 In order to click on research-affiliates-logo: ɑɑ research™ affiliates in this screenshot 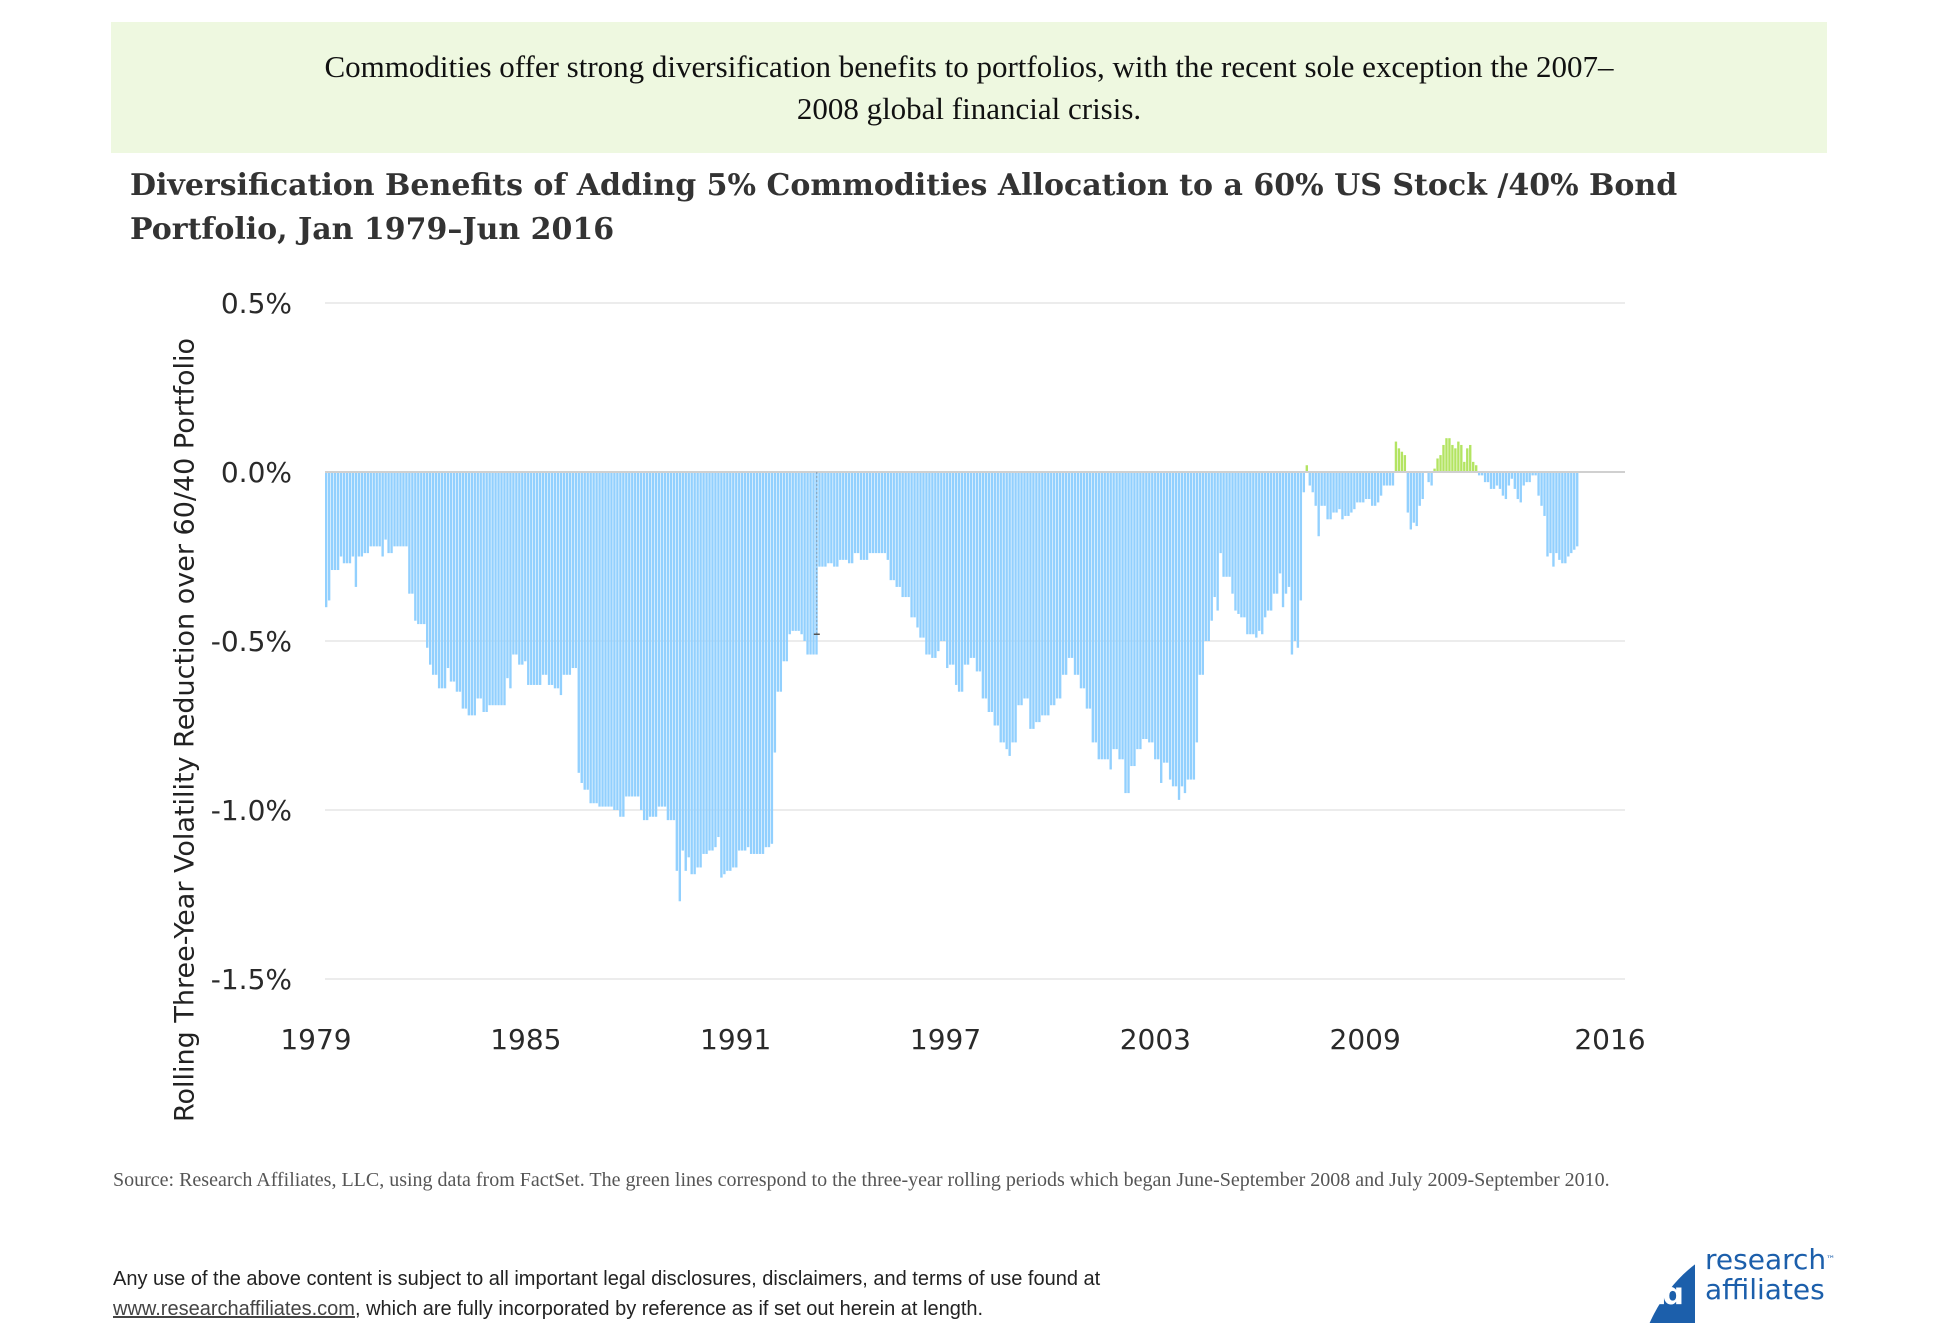, I will do `click(1743, 1283)`.